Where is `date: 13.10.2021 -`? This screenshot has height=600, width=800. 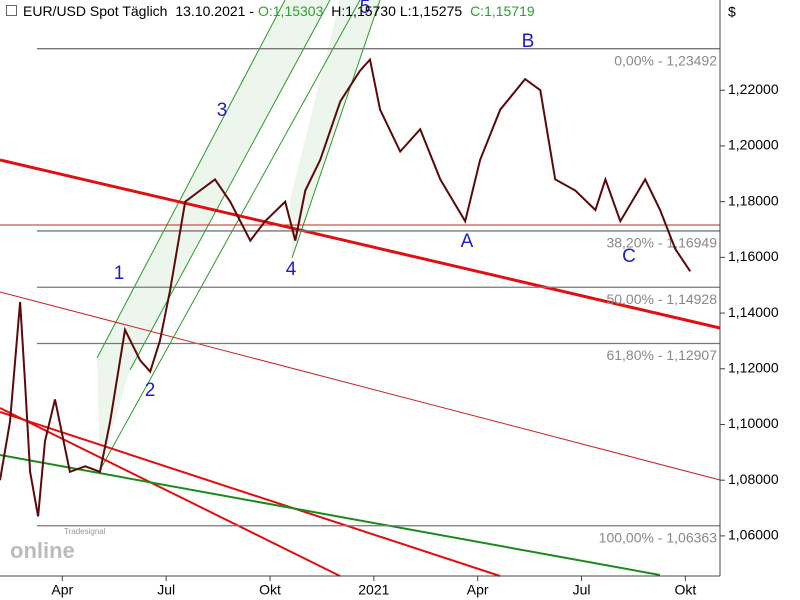
date: 13.10.2021 - is located at coordinates (214, 11).